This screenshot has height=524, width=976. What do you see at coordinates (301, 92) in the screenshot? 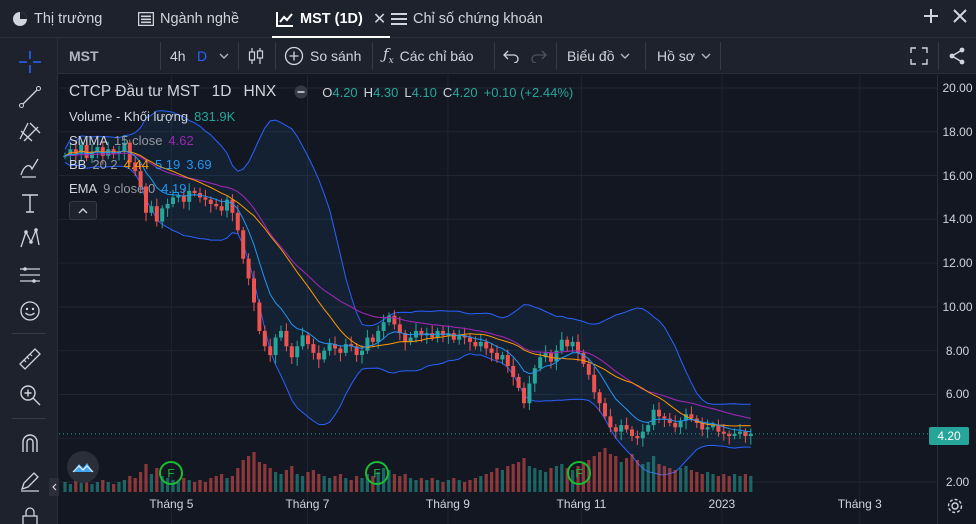
I see `minus-circle-icon` at bounding box center [301, 92].